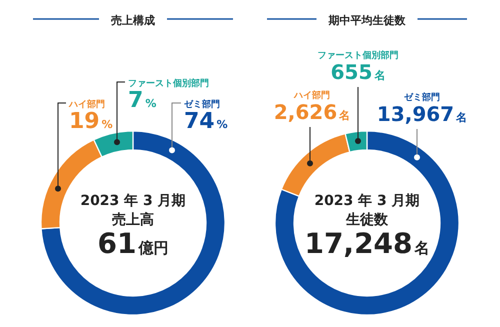 This screenshot has height=327, width=500. I want to click on annotation: 生徒数, so click(367, 220).